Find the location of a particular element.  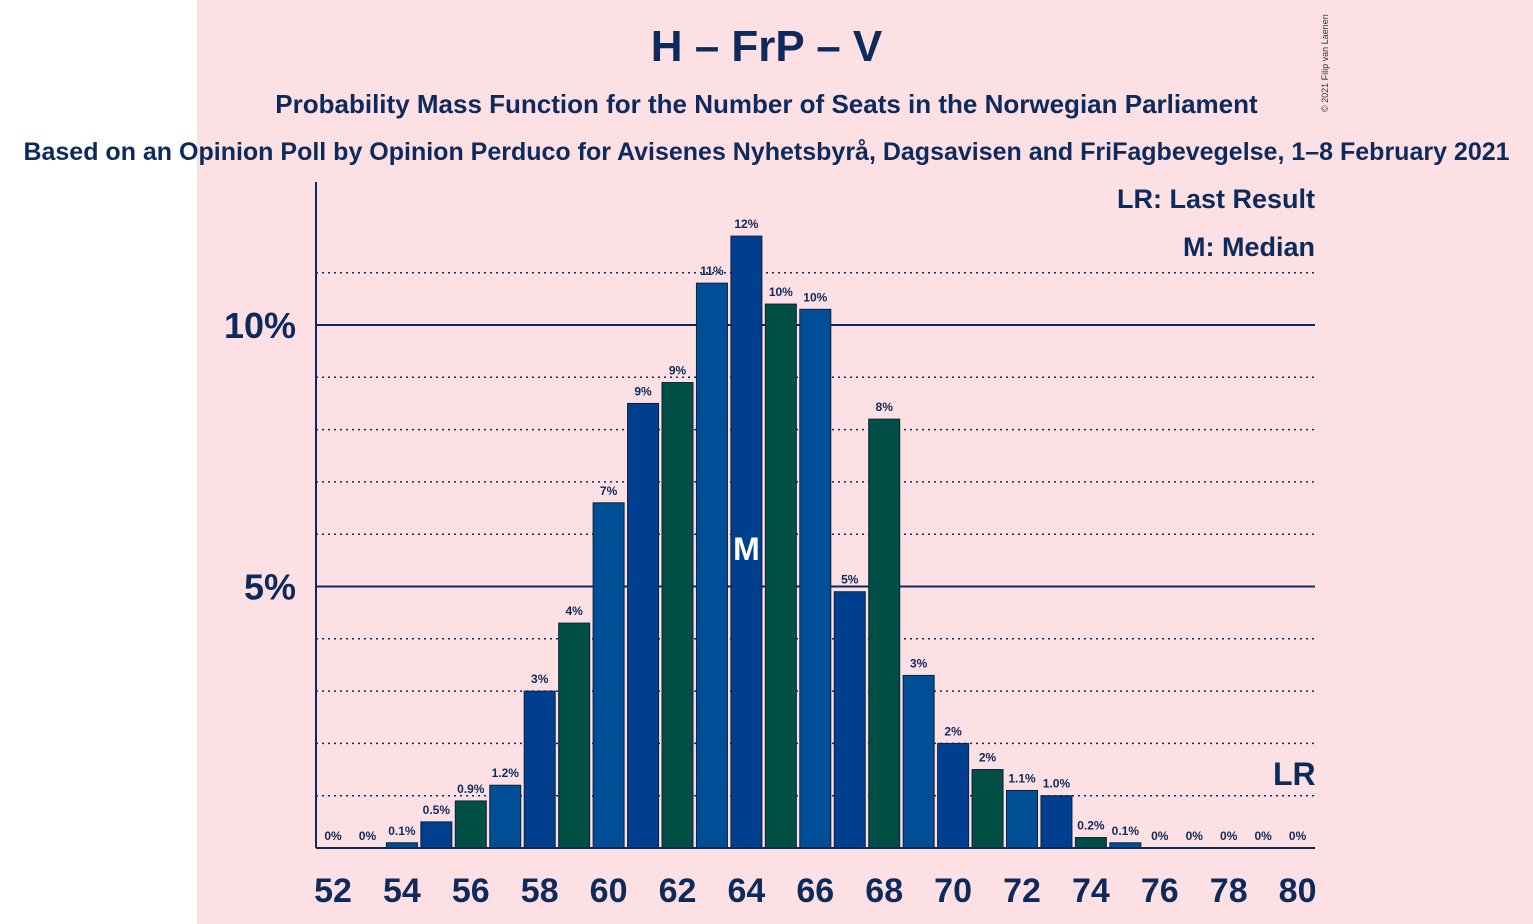

x-tick-label: 78 is located at coordinates (1229, 891).